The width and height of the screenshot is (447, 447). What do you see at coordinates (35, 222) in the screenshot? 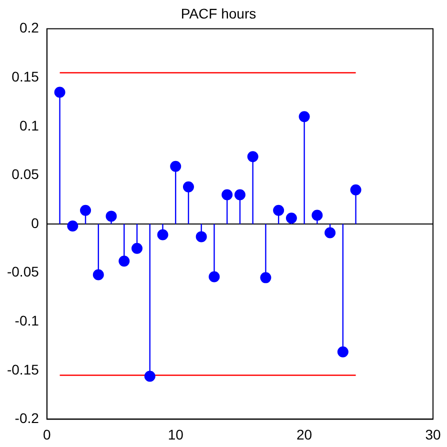
I see `y-tick-label: 0` at bounding box center [35, 222].